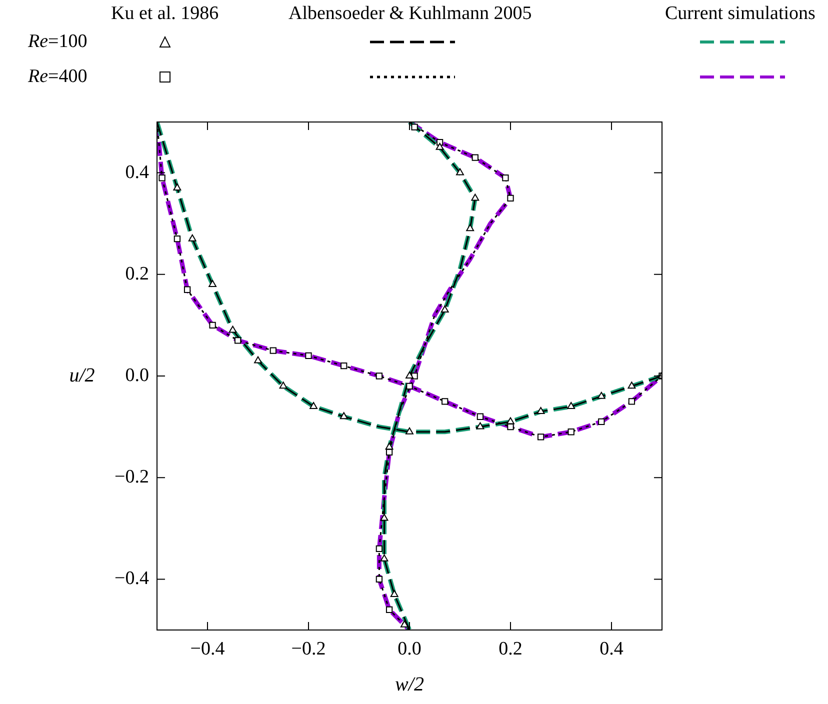 This screenshot has height=704, width=828. What do you see at coordinates (409, 684) in the screenshot?
I see `x-axis-title: w/2` at bounding box center [409, 684].